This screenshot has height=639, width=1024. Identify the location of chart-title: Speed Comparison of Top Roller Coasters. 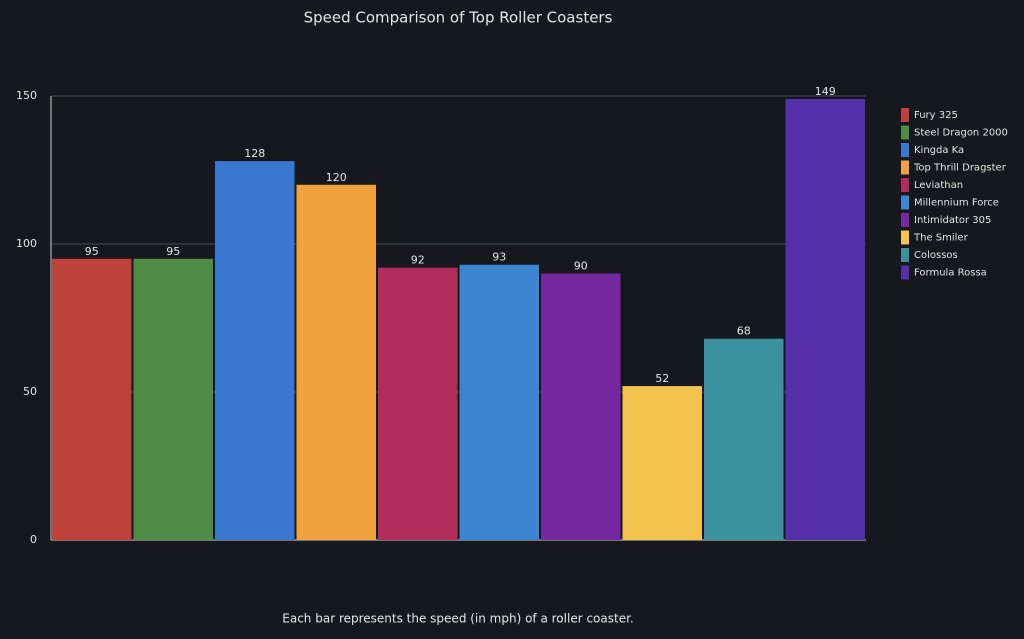
(458, 18).